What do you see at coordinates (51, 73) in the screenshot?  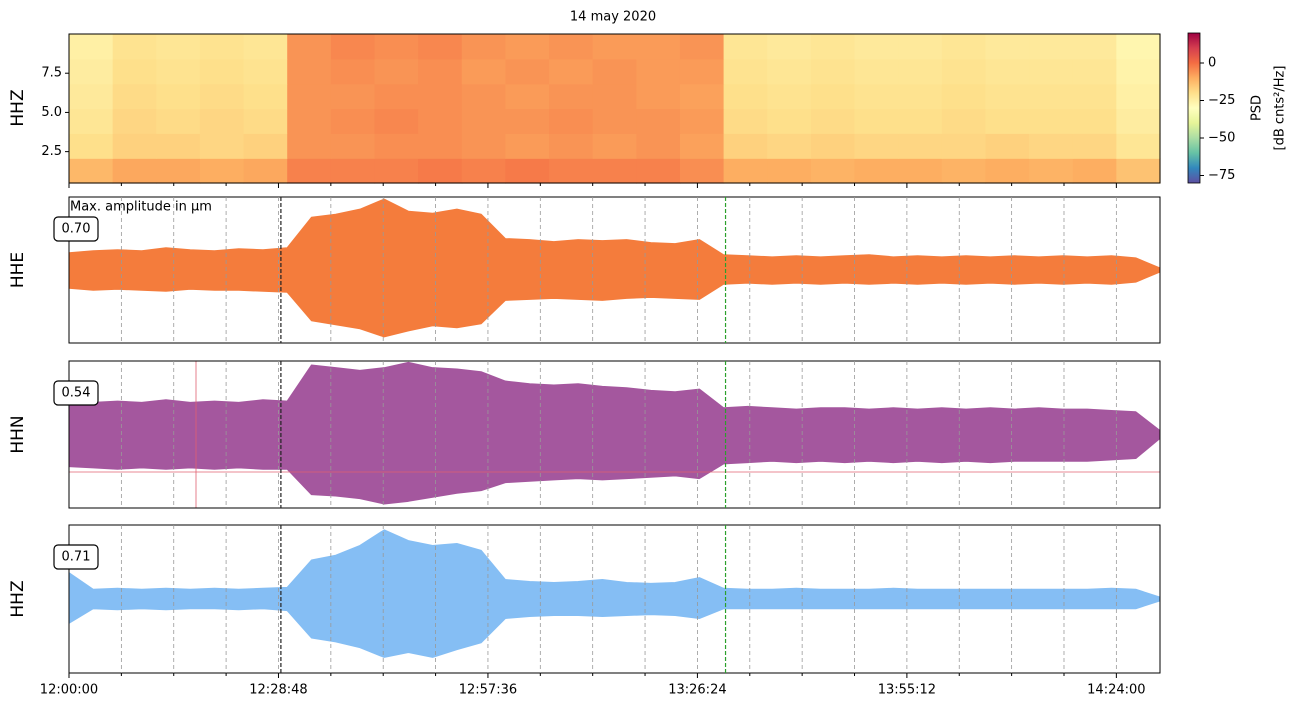 I see `y-tick-label: 7.5` at bounding box center [51, 73].